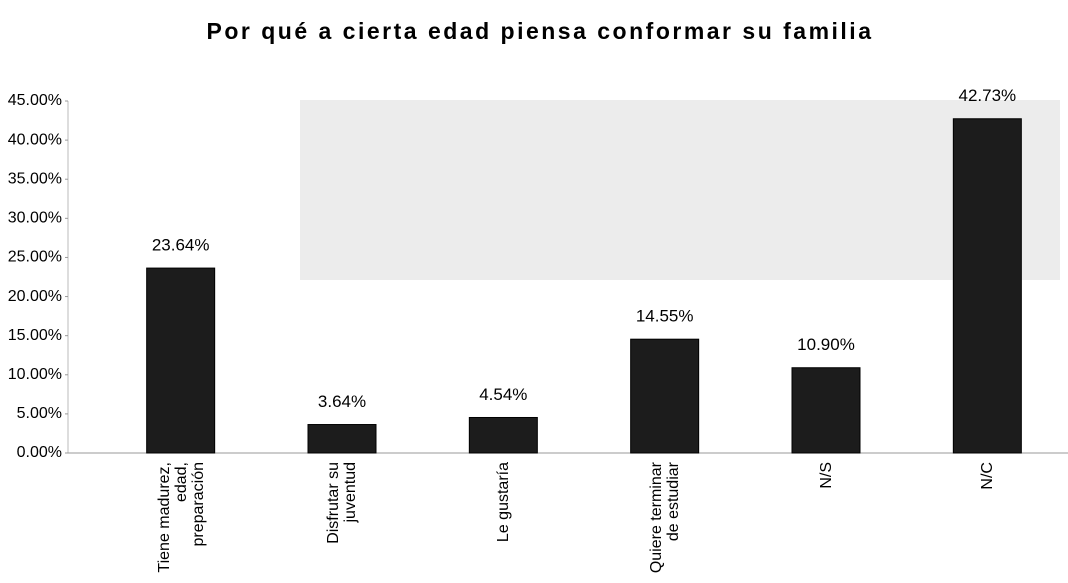  Describe the element at coordinates (503, 394) in the screenshot. I see `data-label: 4.54%` at that location.